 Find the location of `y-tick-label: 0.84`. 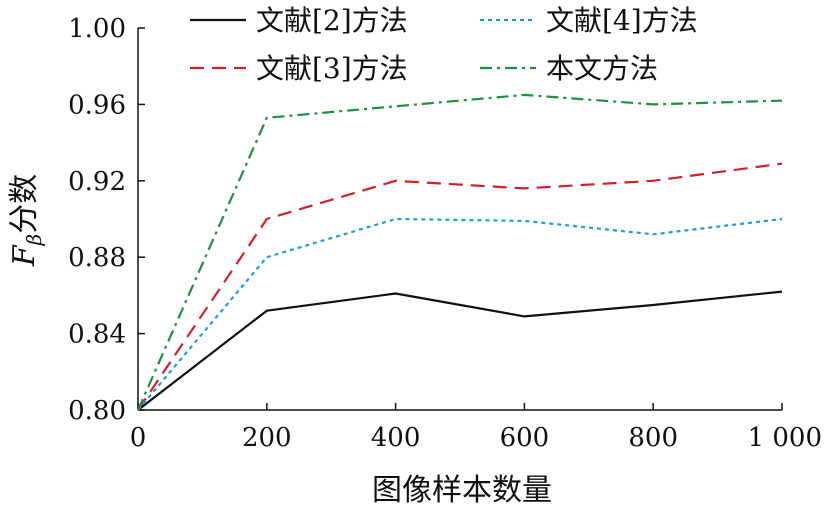

y-tick-label: 0.84 is located at coordinates (97, 335).